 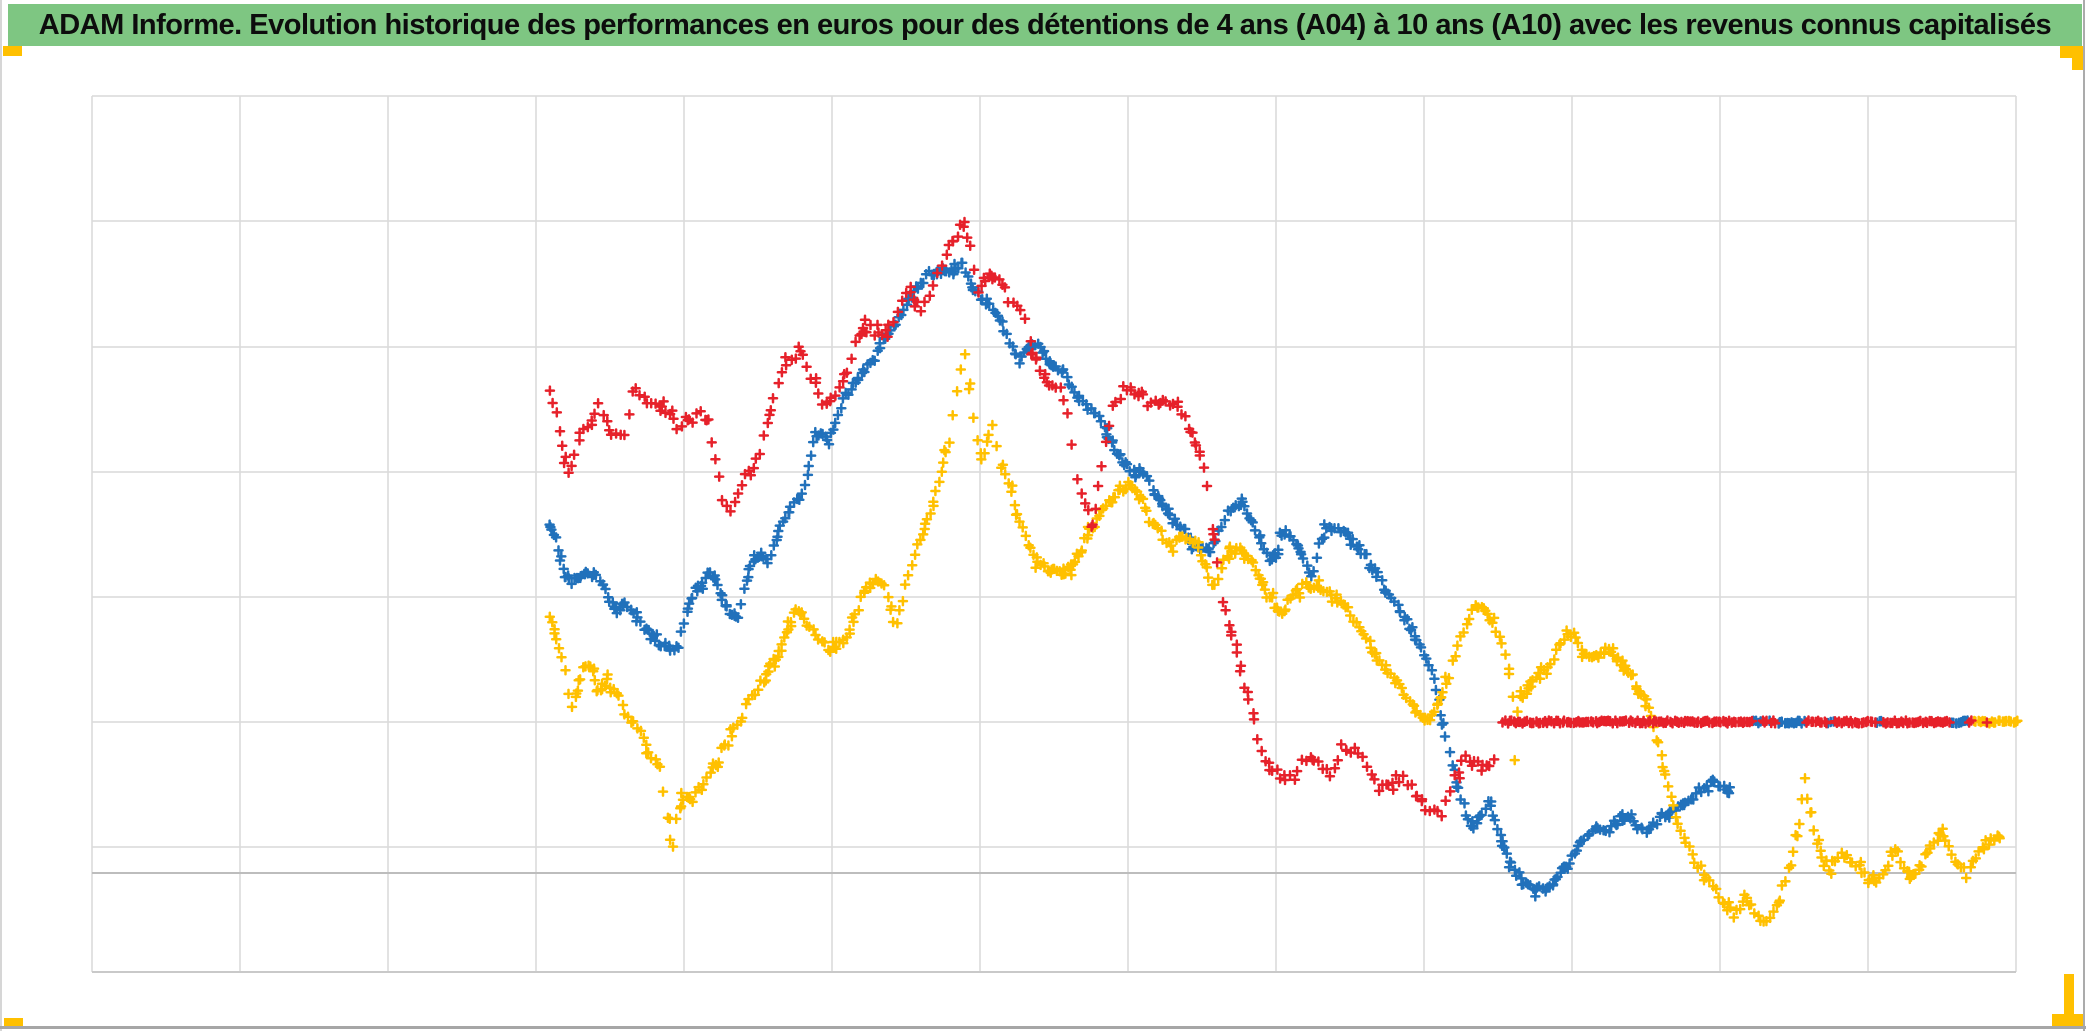 What do you see at coordinates (1745, 722) in the screenshot?
I see `series-red-flat-markers` at bounding box center [1745, 722].